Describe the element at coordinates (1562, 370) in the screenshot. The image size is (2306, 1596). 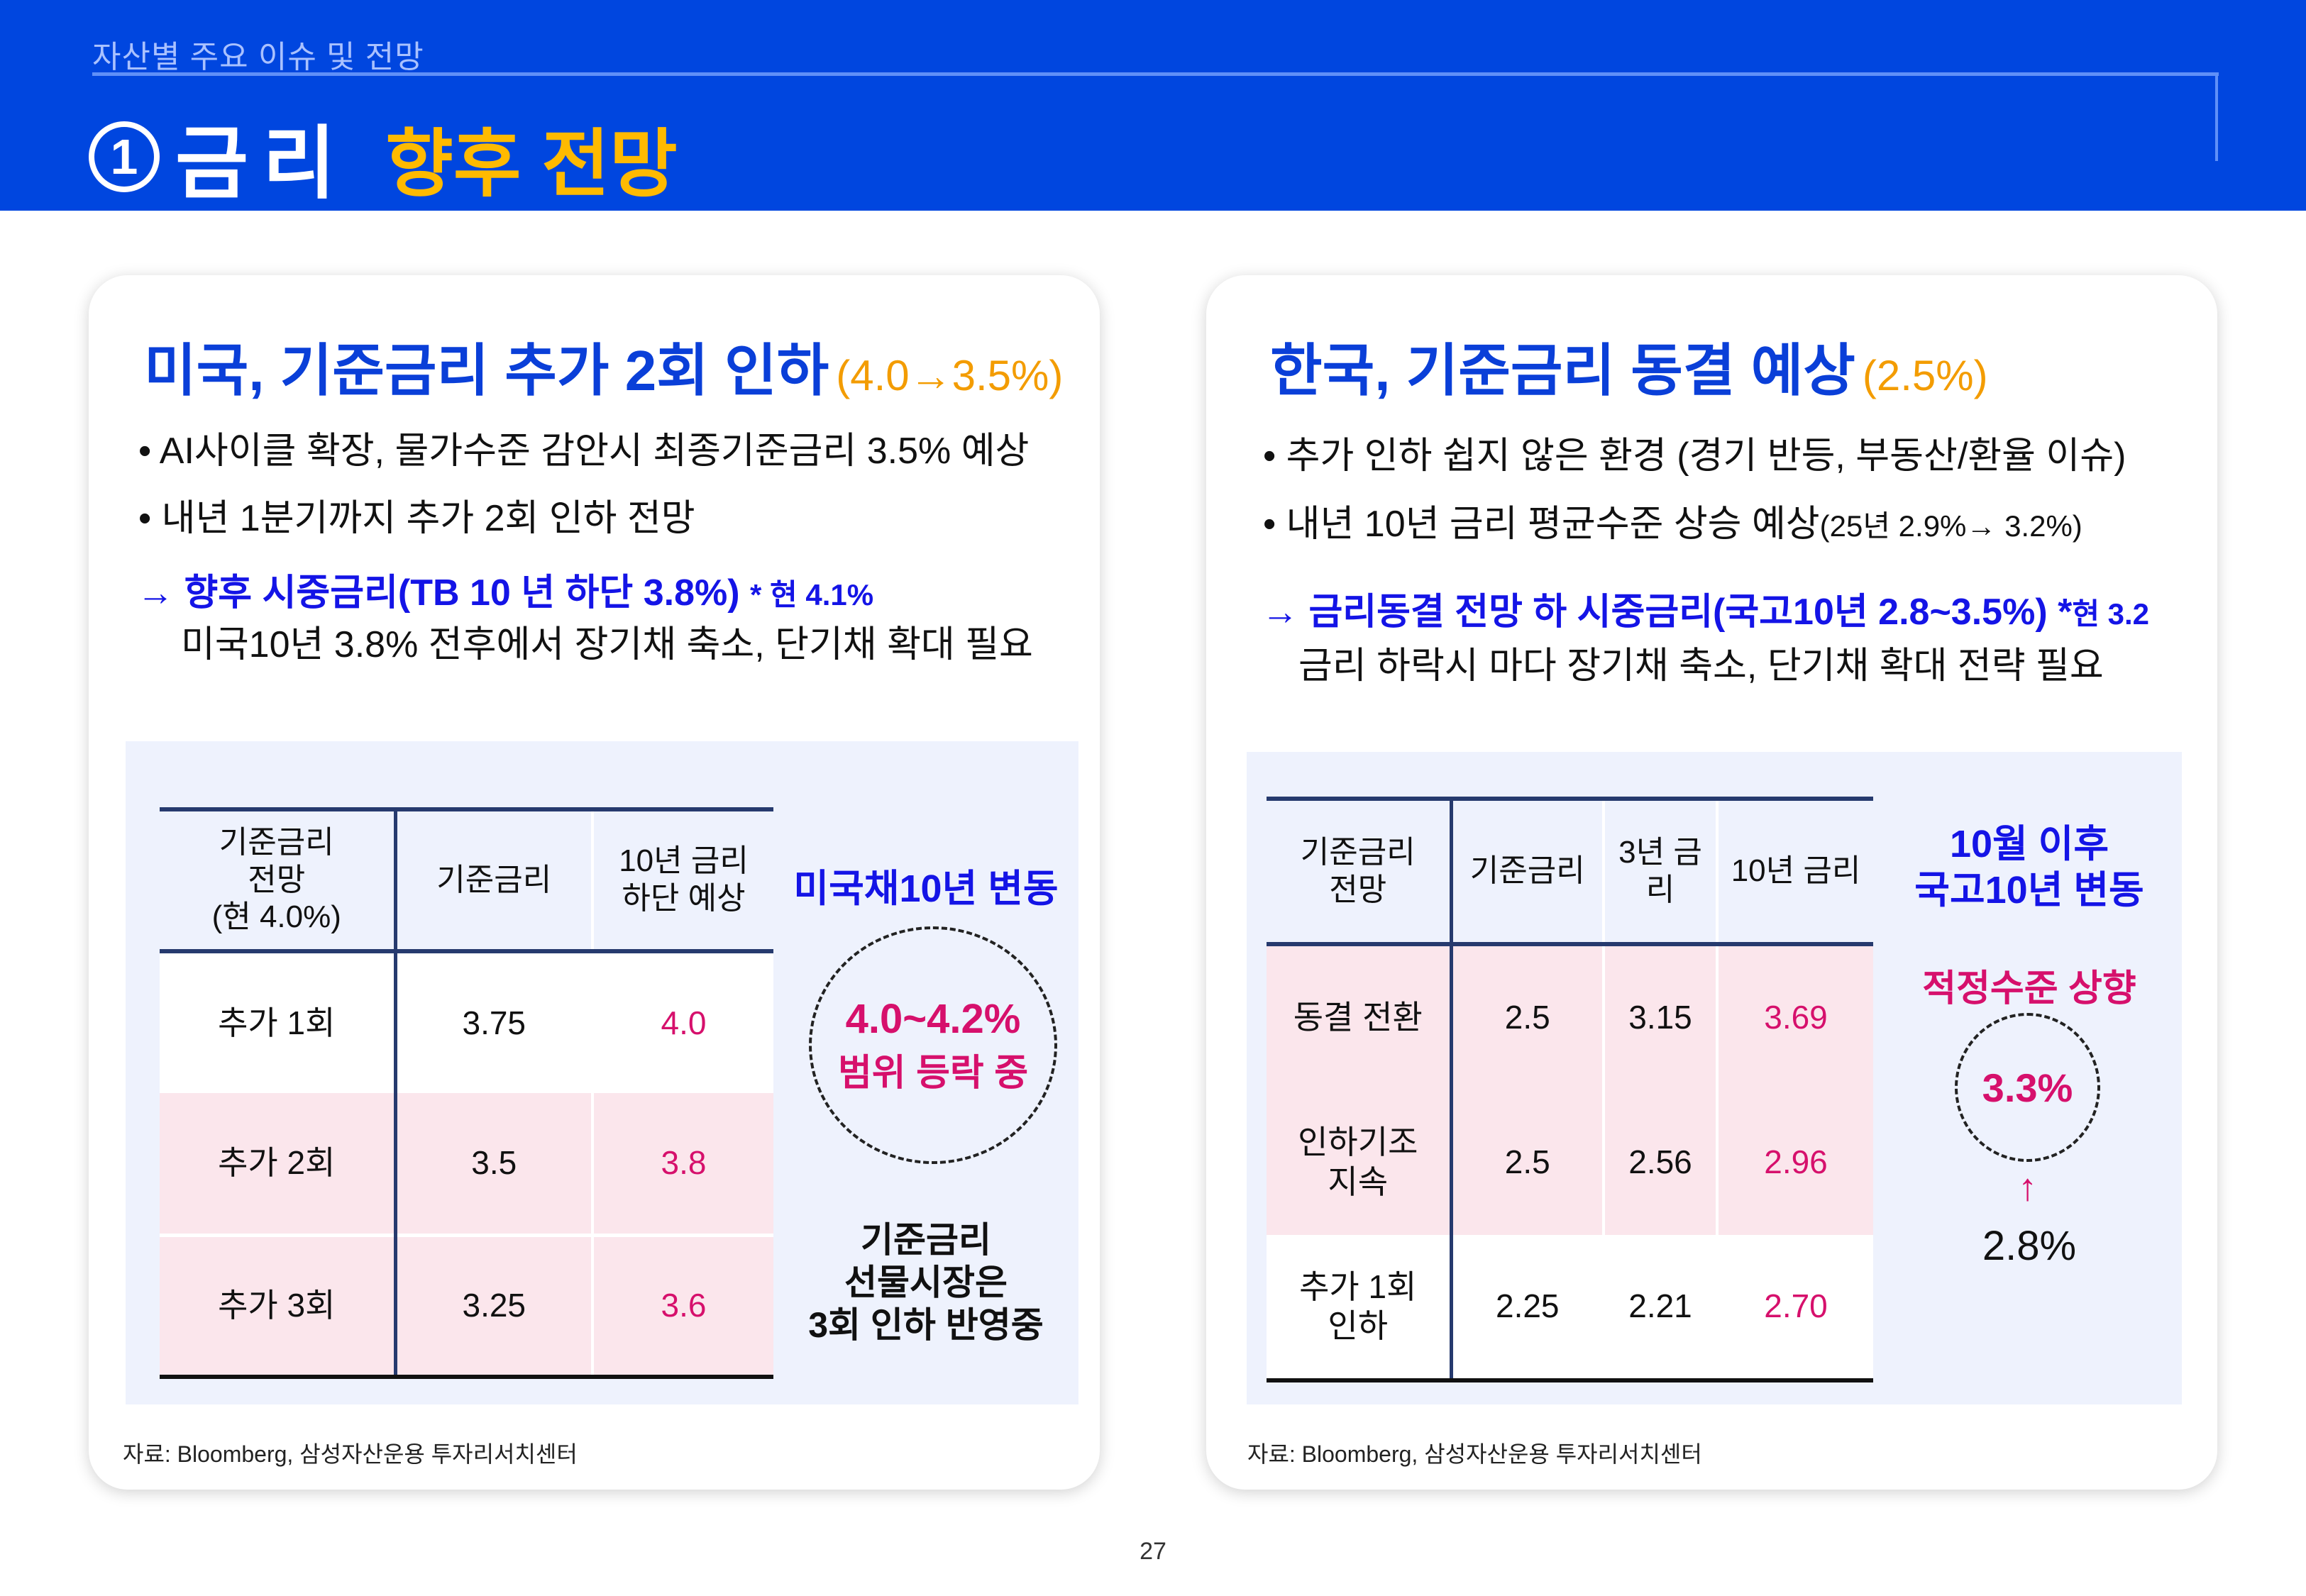
I see `kr-heading-text: 한국, 기준금리 동결 예상` at that location.